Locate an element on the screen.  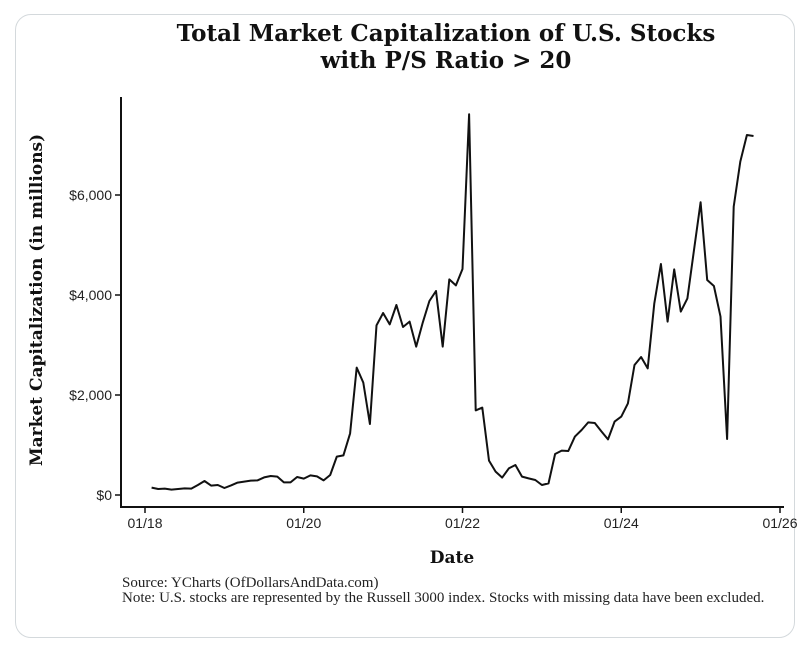
y-tick-label: $0 is located at coordinates (104, 495).